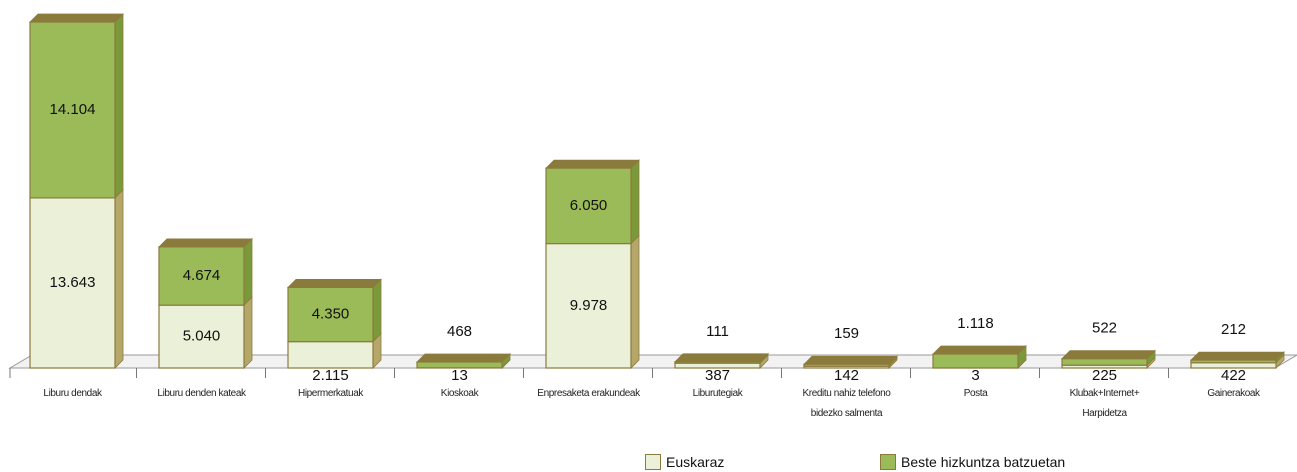  Describe the element at coordinates (330, 375) in the screenshot. I see `data-label: 2.115` at that location.